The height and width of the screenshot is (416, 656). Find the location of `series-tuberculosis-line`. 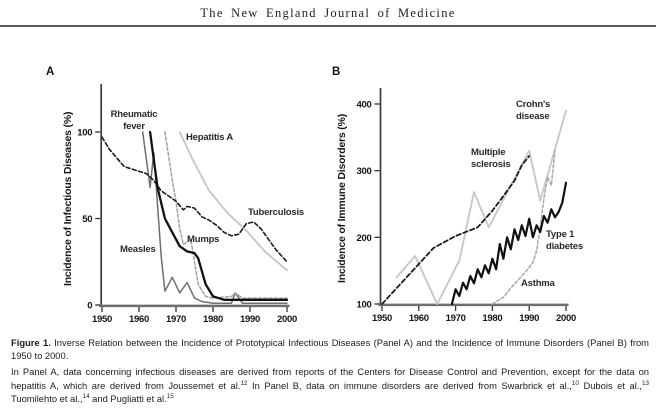

series-tuberculosis-line is located at coordinates (194, 199).